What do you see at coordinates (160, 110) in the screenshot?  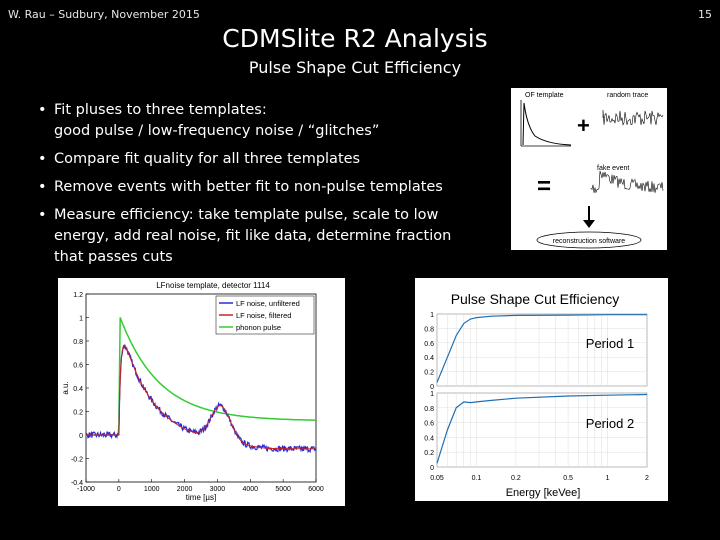 I see `bullet-text: Fit pluses to three templates:` at bounding box center [160, 110].